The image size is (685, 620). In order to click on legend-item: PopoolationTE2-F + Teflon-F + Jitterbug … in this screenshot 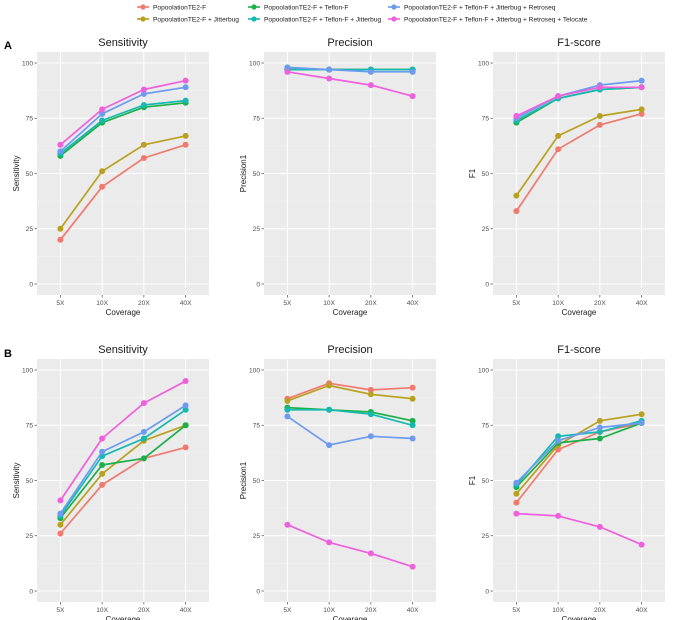, I will do `click(472, 7)`.